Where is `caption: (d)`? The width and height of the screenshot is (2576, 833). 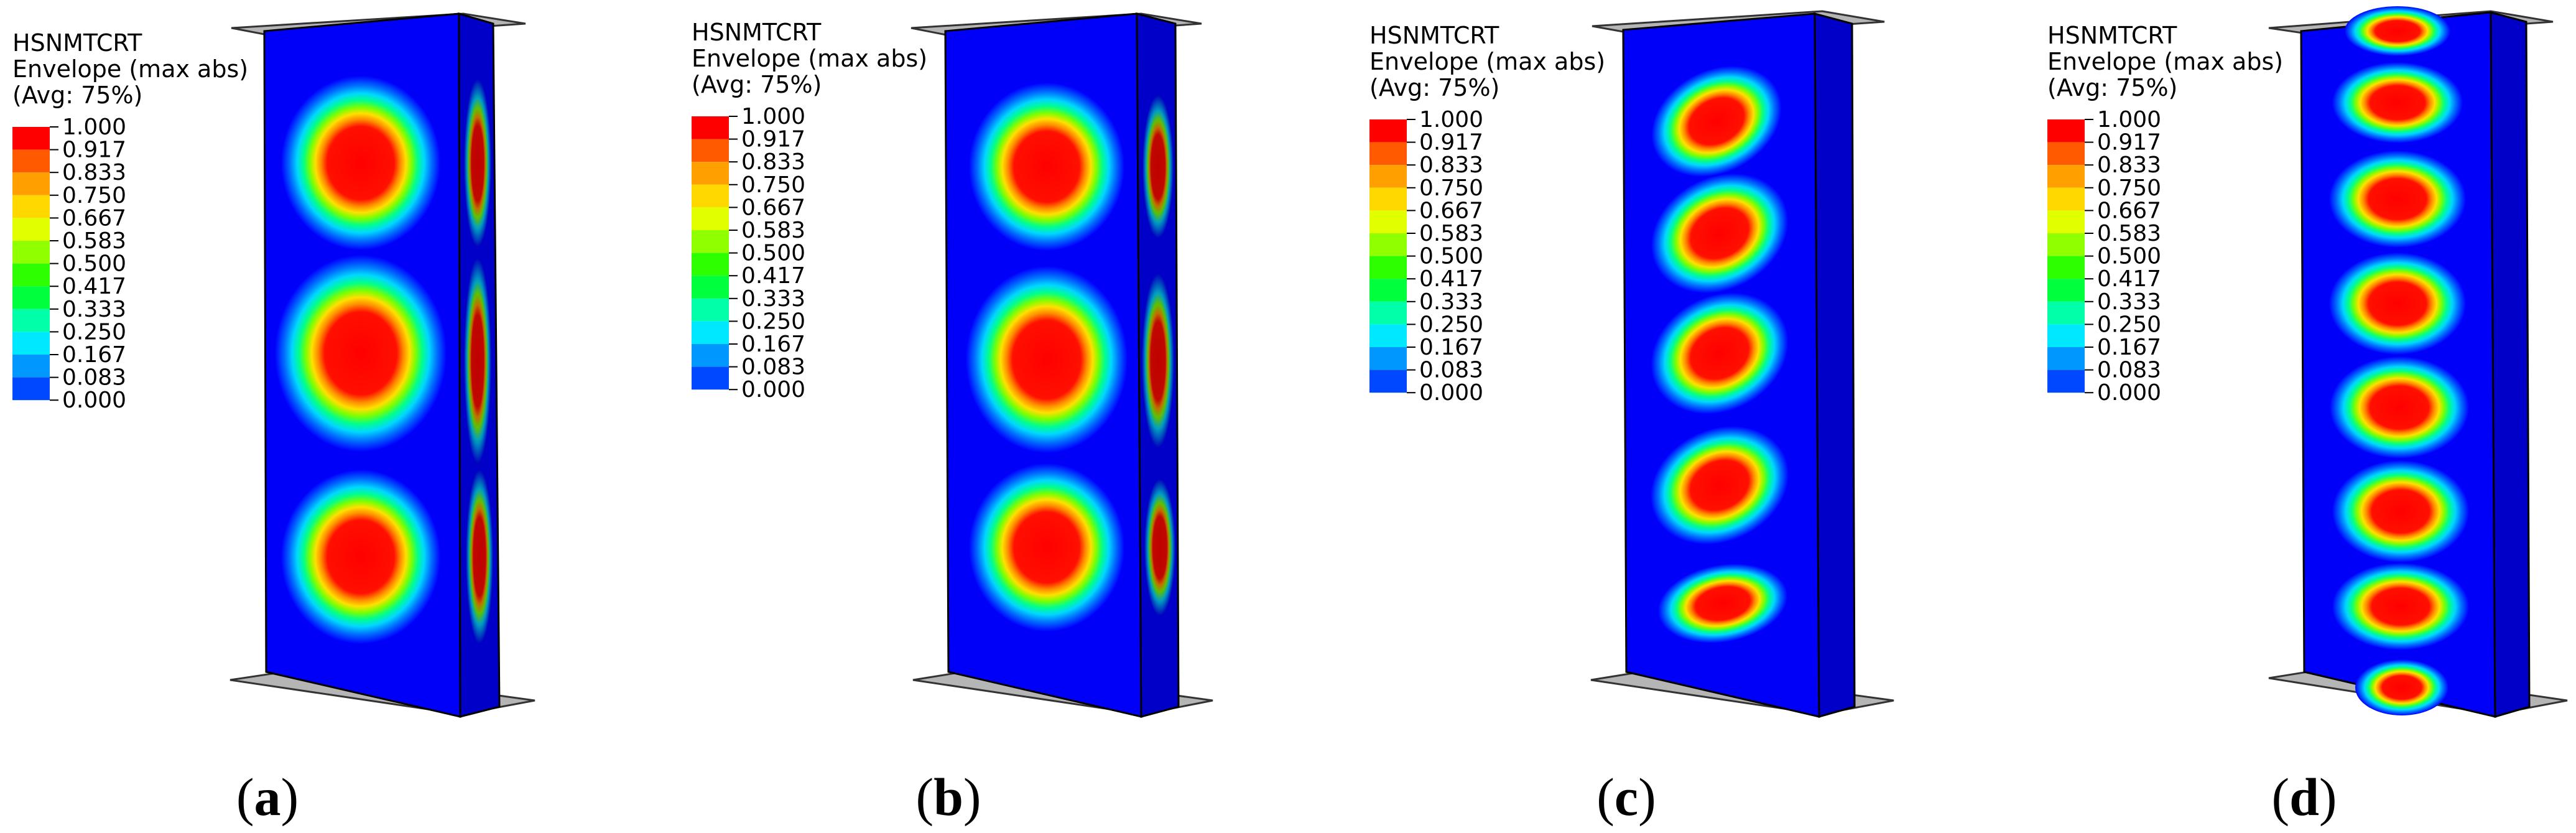
caption: (d) is located at coordinates (2304, 797).